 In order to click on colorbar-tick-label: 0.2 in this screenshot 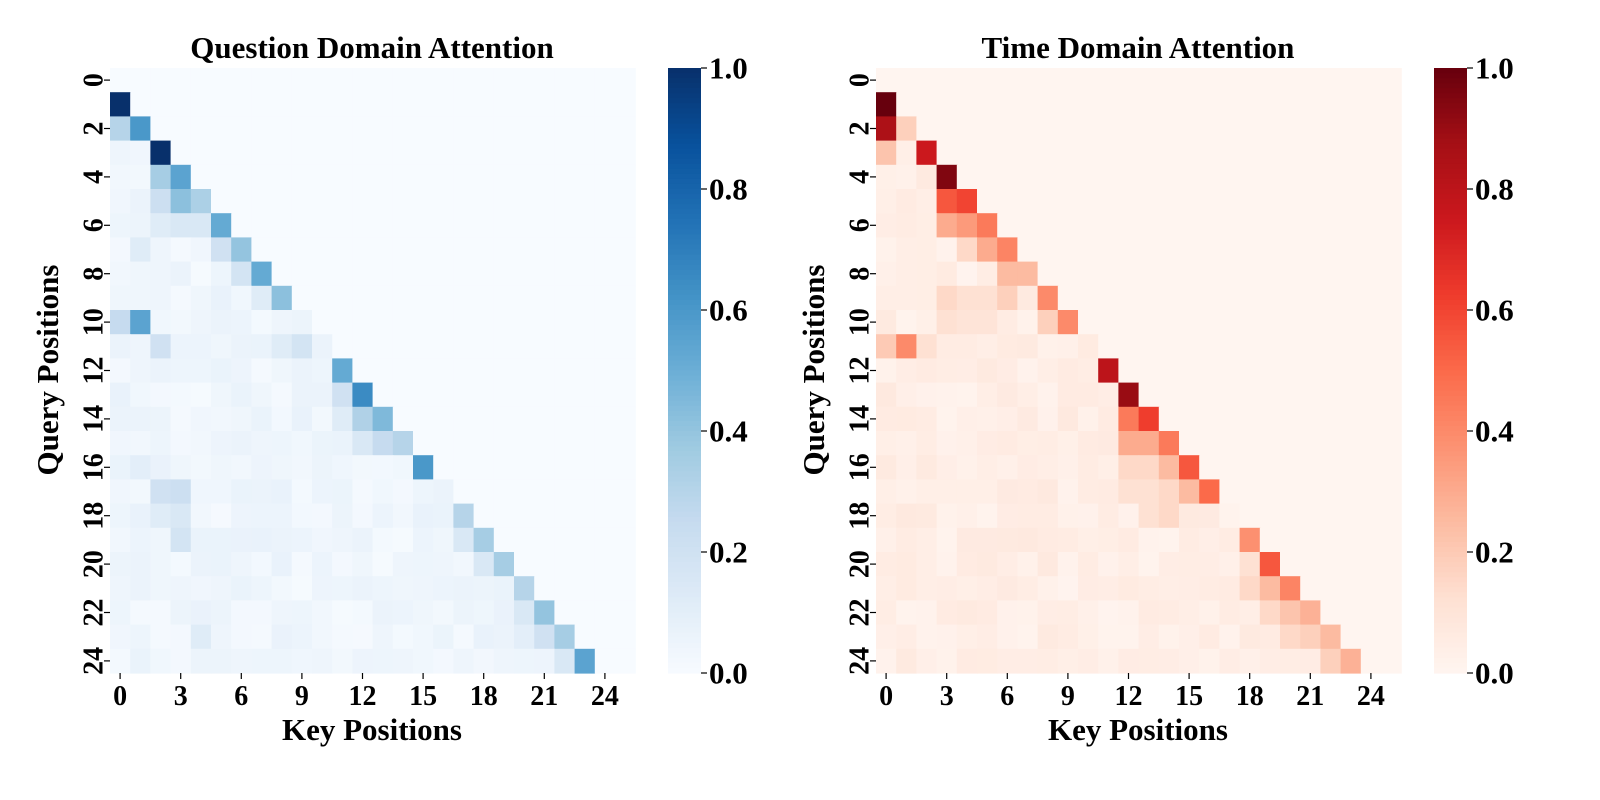, I will do `click(728, 552)`.